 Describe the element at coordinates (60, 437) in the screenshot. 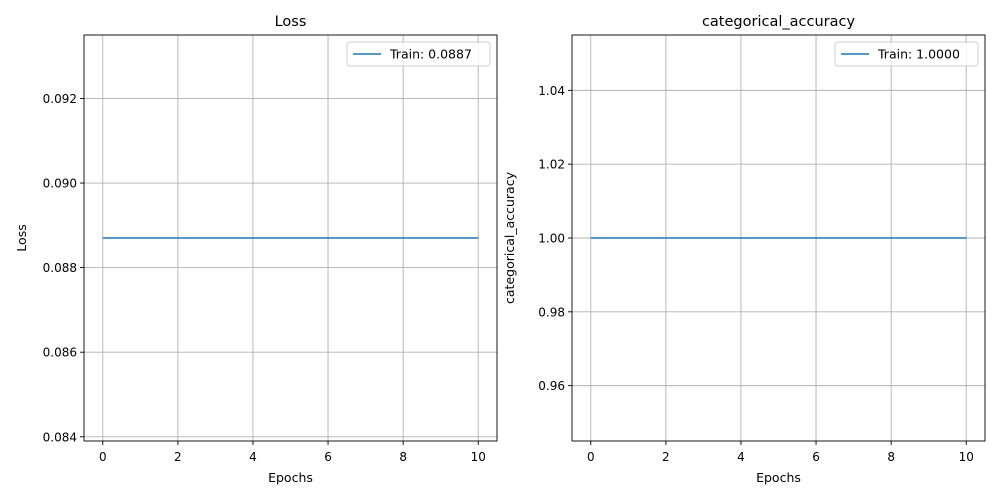

I see `y-tick-label: 0.084` at that location.